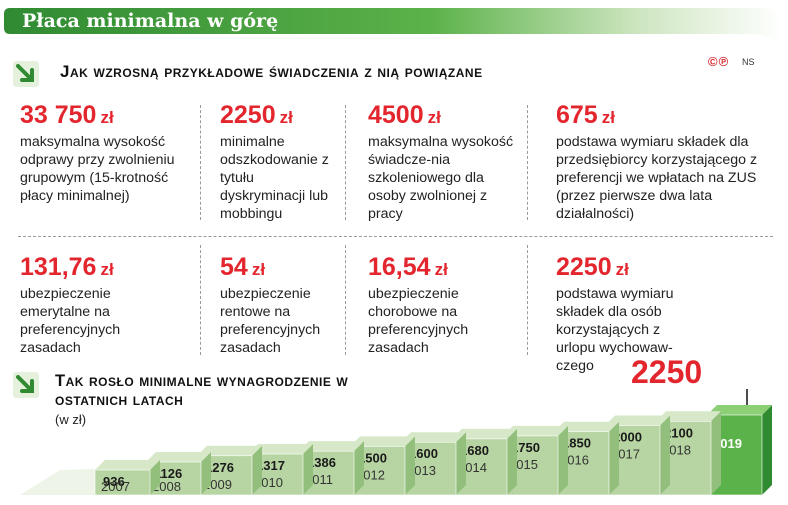 The image size is (788, 505). Describe the element at coordinates (67, 115) in the screenshot. I see `benefit-value: 33 750 zł` at that location.